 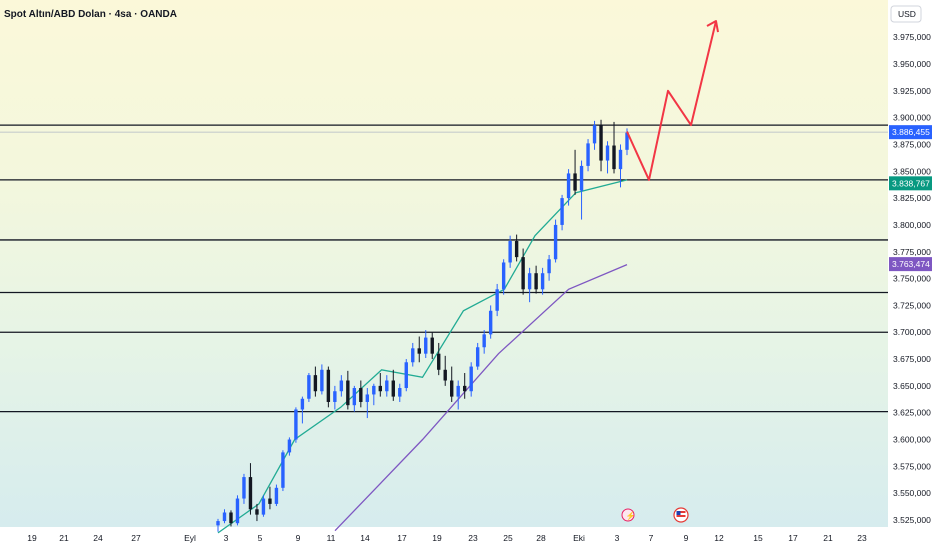 I want to click on price-label-text: 3.838,767, so click(x=911, y=183).